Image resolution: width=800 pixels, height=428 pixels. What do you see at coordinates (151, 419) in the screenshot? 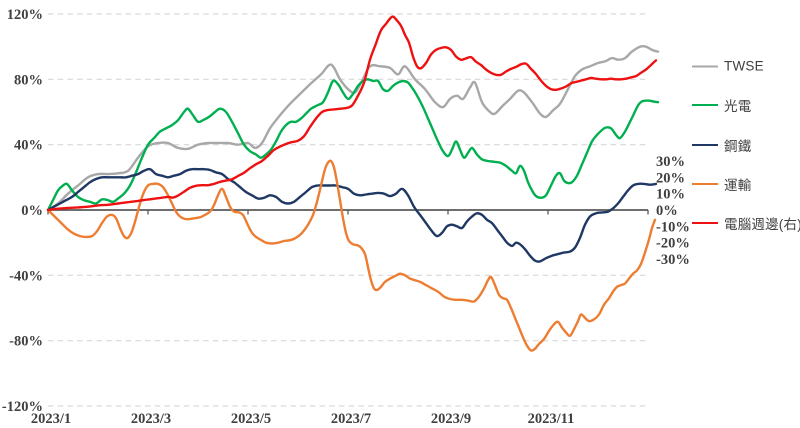
I see `x-axis-label: 2023/3` at bounding box center [151, 419].